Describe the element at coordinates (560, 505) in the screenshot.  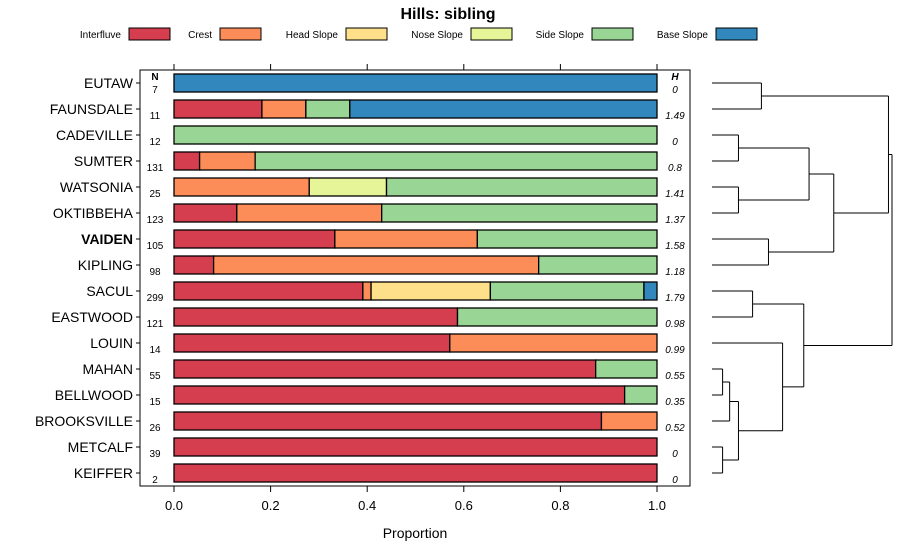
I see `x-tick-label: 0.8` at that location.